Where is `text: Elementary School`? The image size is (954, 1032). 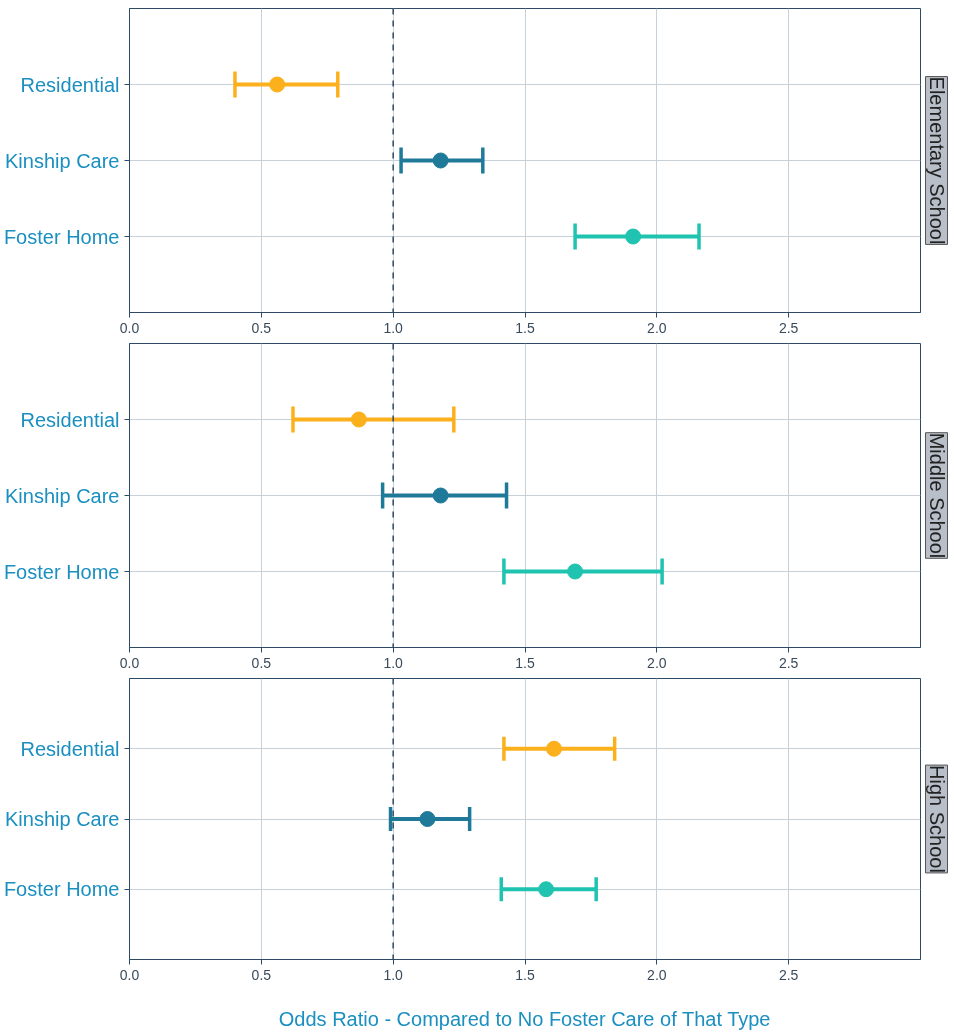
text: Elementary School is located at coordinates (936, 160).